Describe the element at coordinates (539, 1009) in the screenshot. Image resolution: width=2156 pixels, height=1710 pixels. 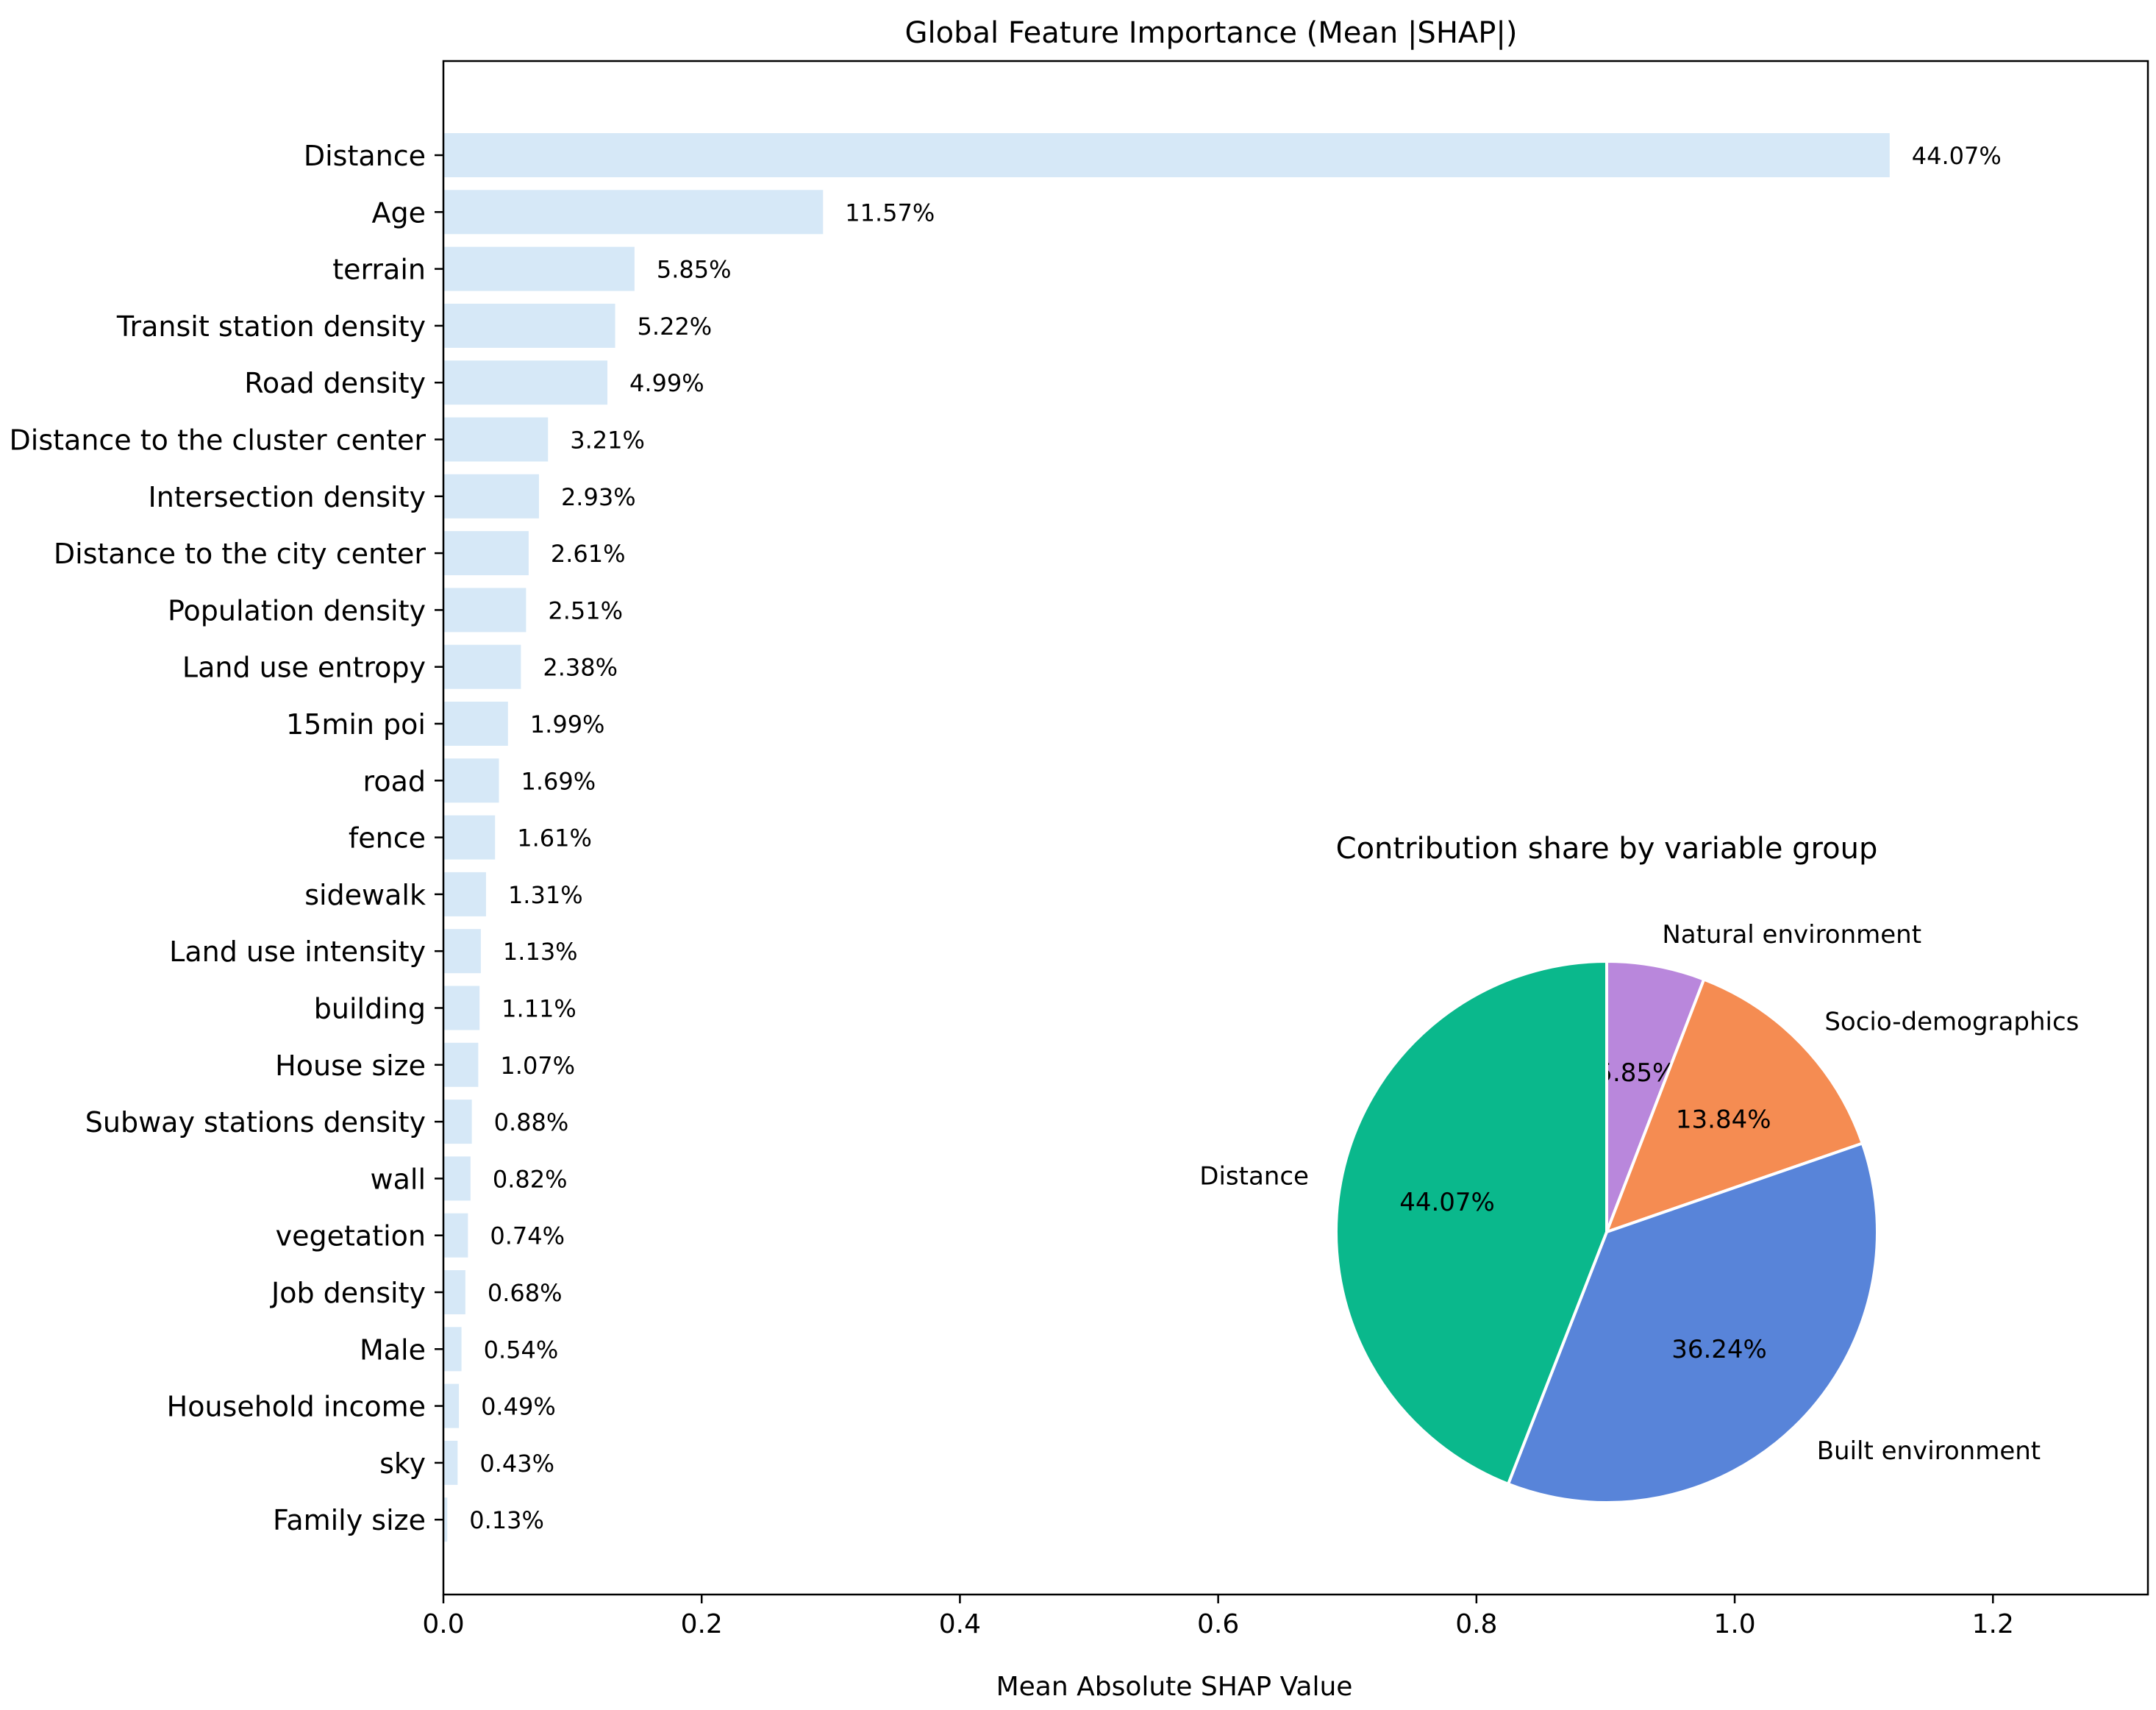
I see `bar-data-label: 1.11%` at that location.